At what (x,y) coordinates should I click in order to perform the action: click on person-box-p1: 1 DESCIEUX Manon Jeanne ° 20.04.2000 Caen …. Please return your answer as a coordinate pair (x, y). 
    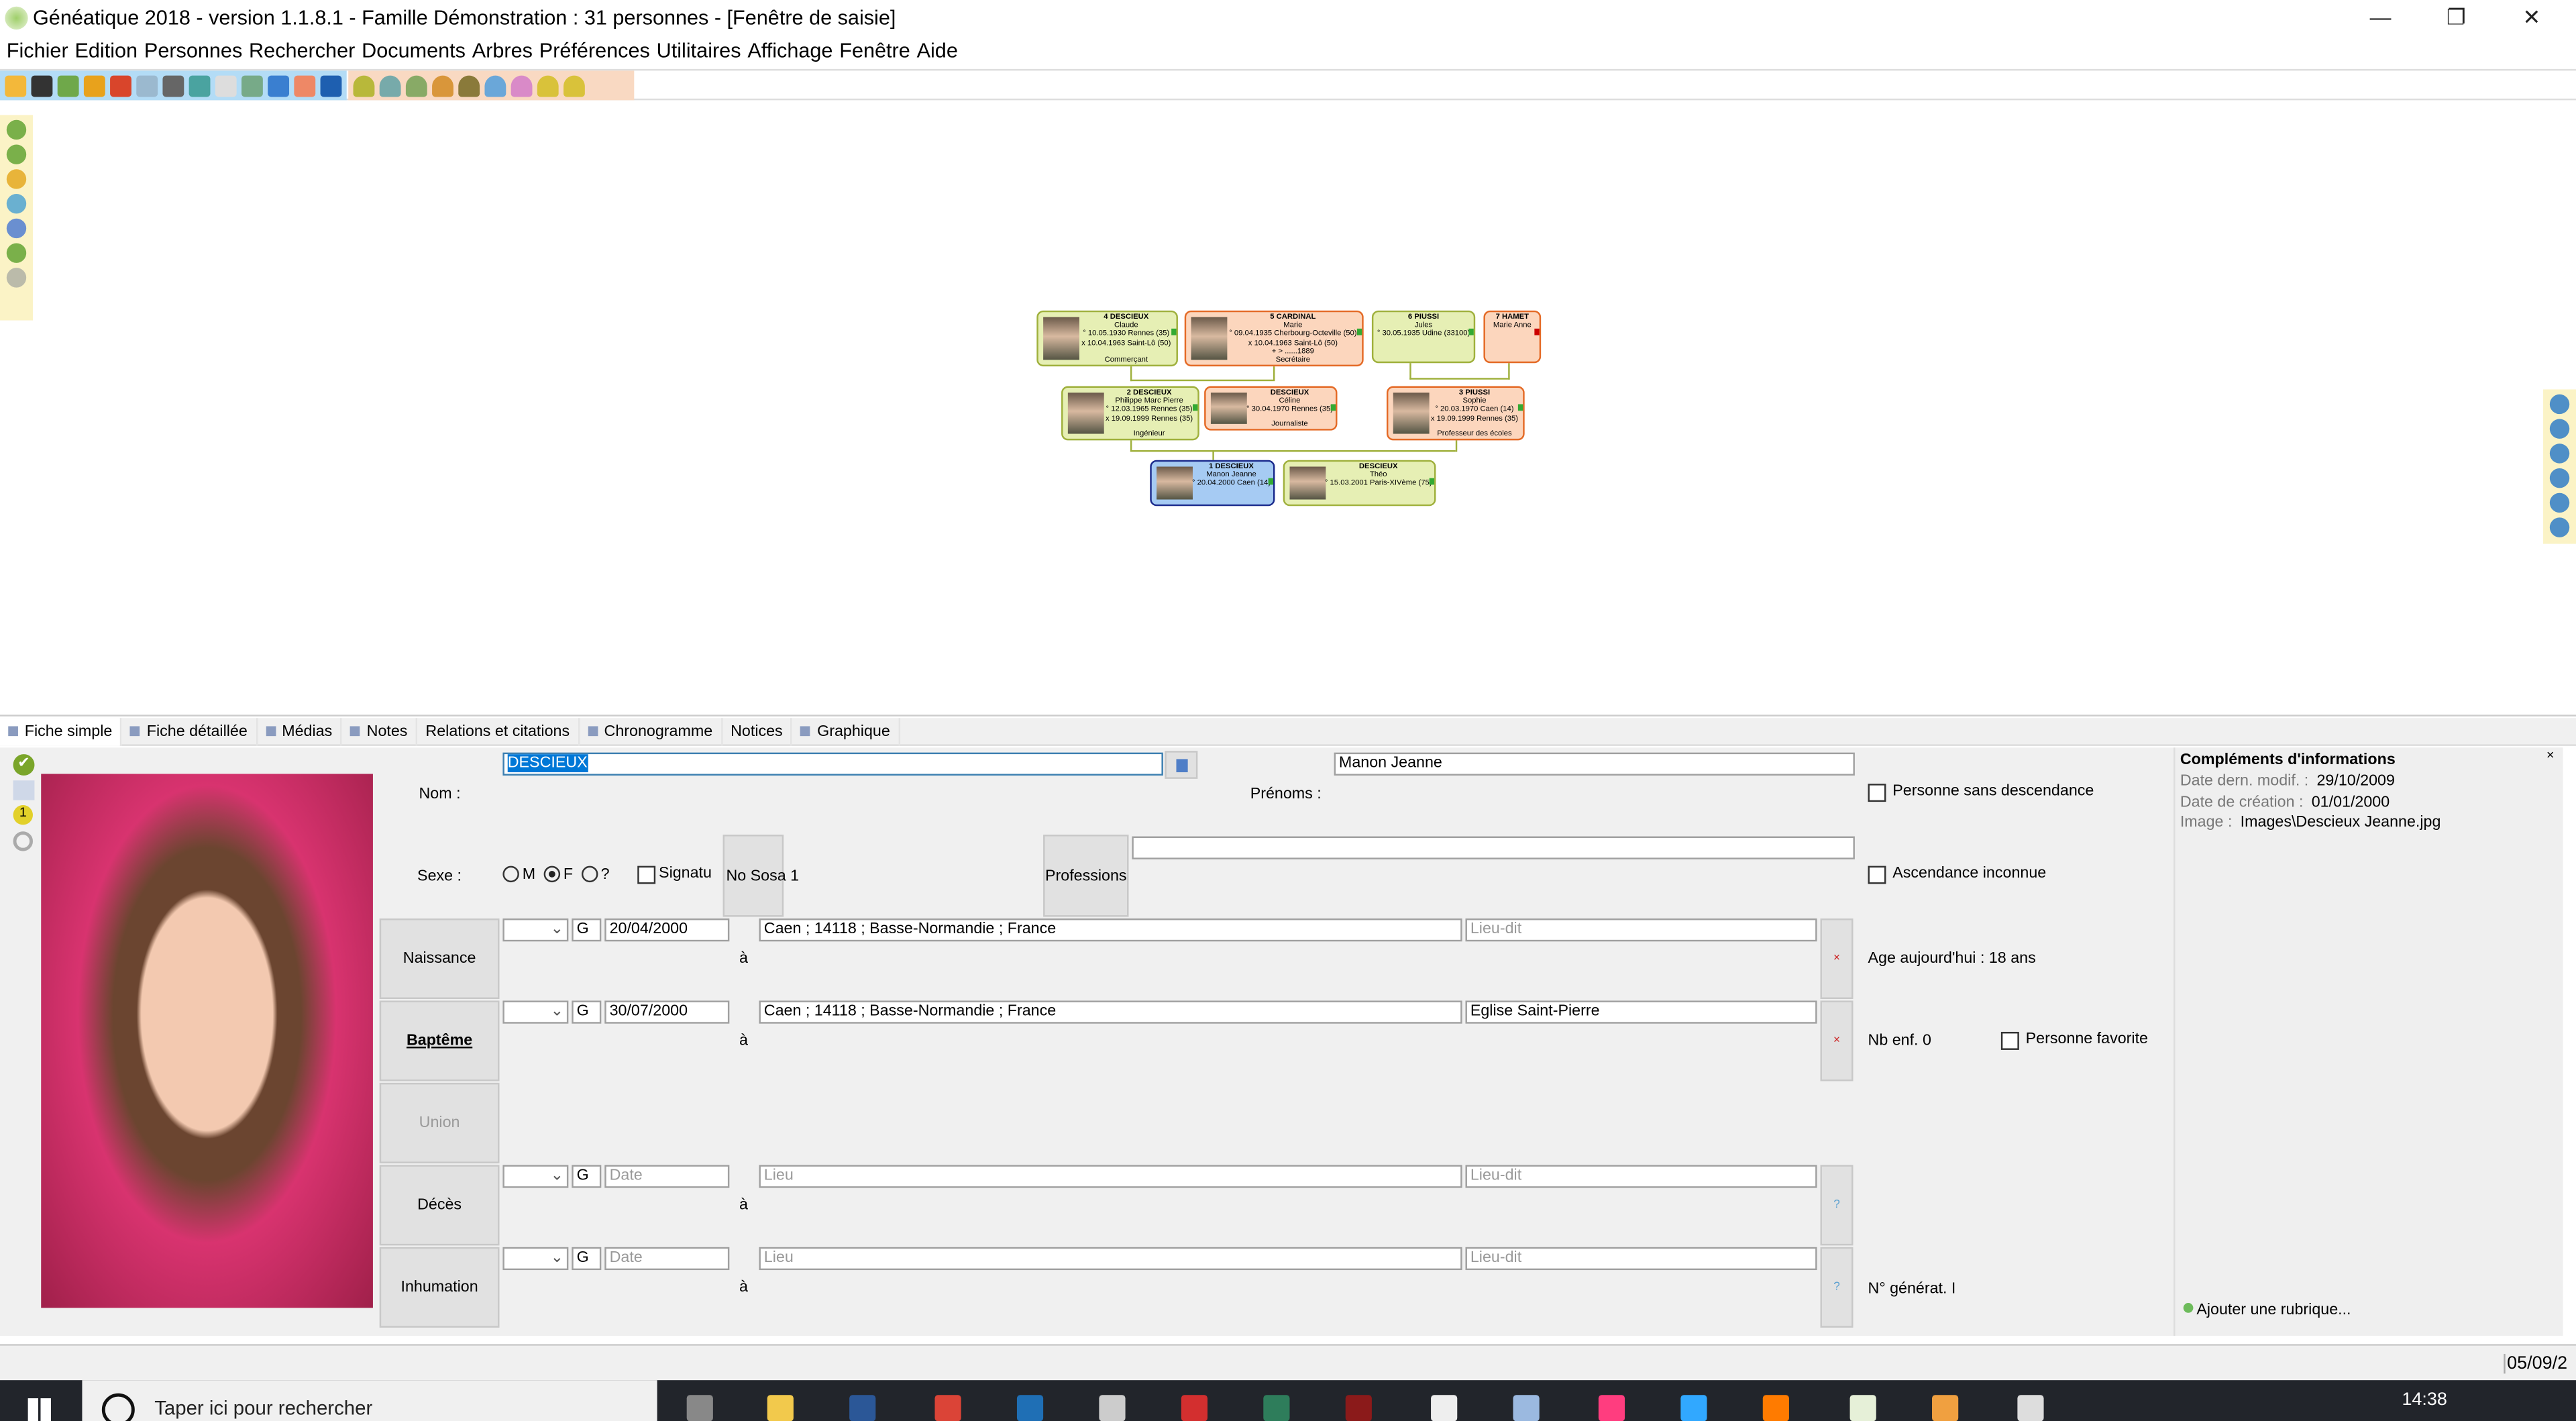
    Looking at the image, I should click on (1212, 483).